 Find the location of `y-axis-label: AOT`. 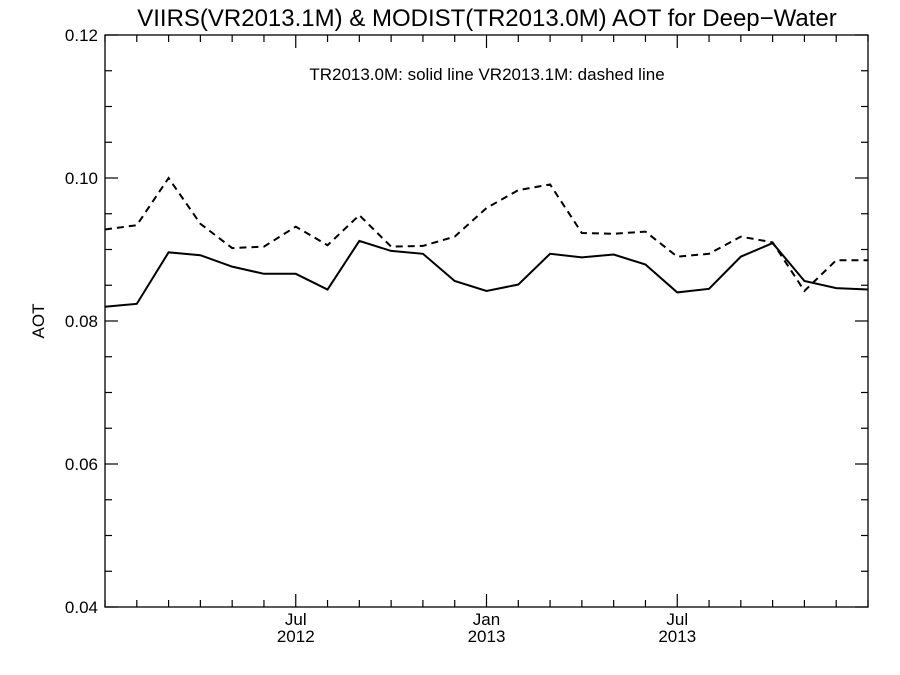

y-axis-label: AOT is located at coordinates (38, 321).